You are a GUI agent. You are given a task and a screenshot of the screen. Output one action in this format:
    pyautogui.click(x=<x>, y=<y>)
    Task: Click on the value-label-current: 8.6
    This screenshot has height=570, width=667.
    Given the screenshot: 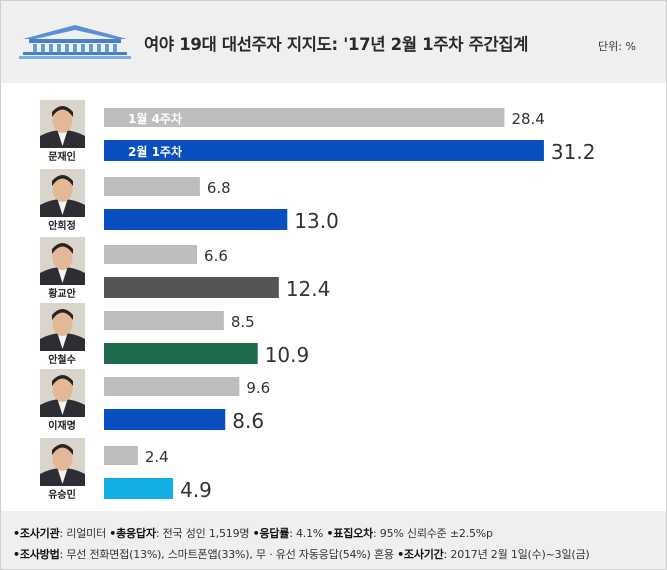 What is the action you would take?
    pyautogui.click(x=248, y=421)
    